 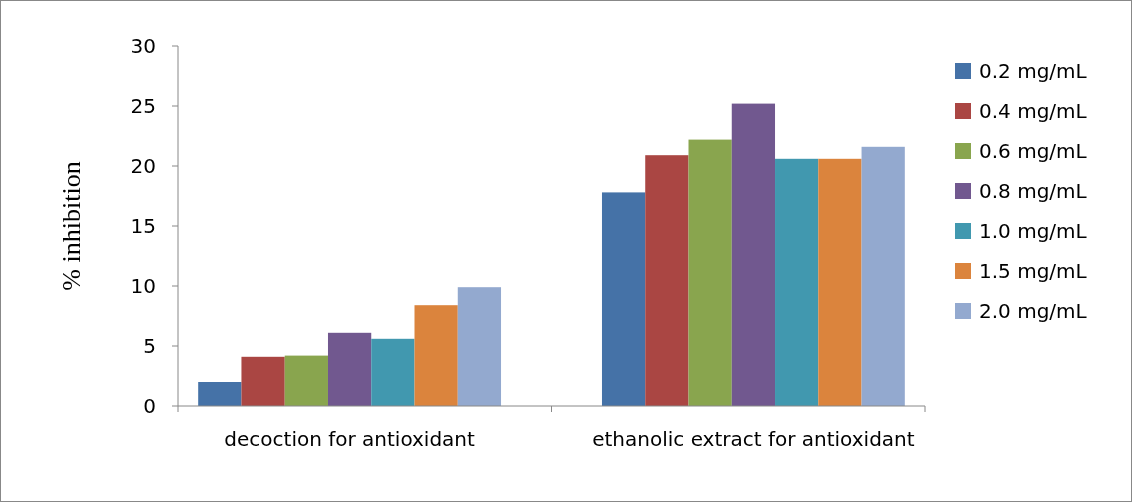 I want to click on legend-label: 0.2 mg/mL, so click(x=1033, y=71).